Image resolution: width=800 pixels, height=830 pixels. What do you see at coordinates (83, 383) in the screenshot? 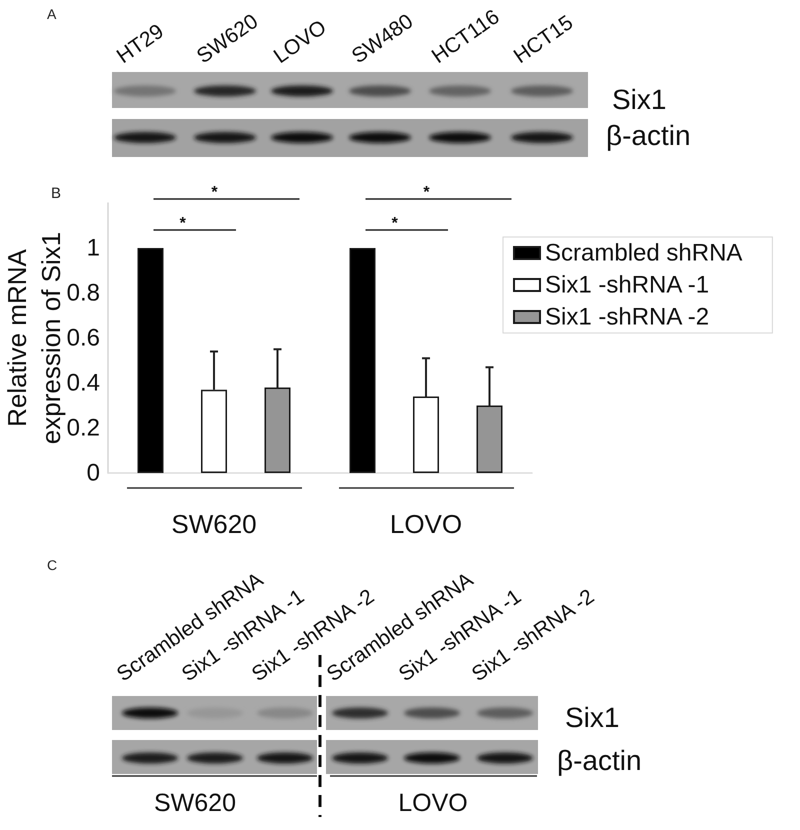
I see `y-tick-label: 0.4` at bounding box center [83, 383].